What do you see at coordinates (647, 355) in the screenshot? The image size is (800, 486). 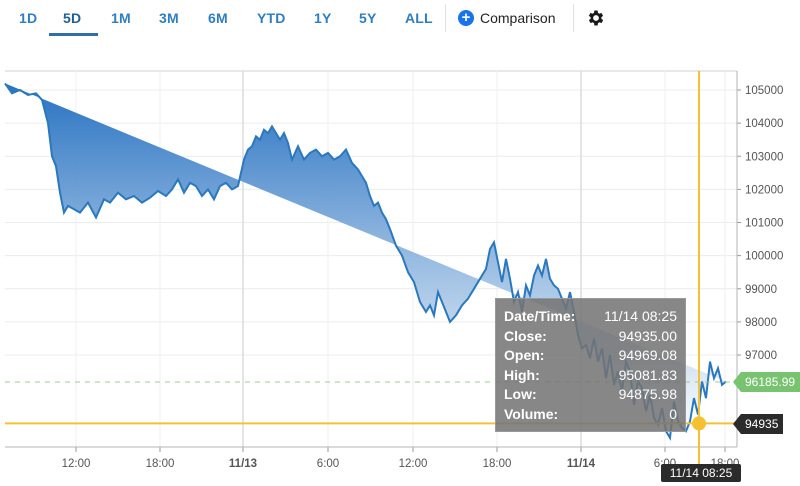 I see `tooltip-value: 94969.08` at bounding box center [647, 355].